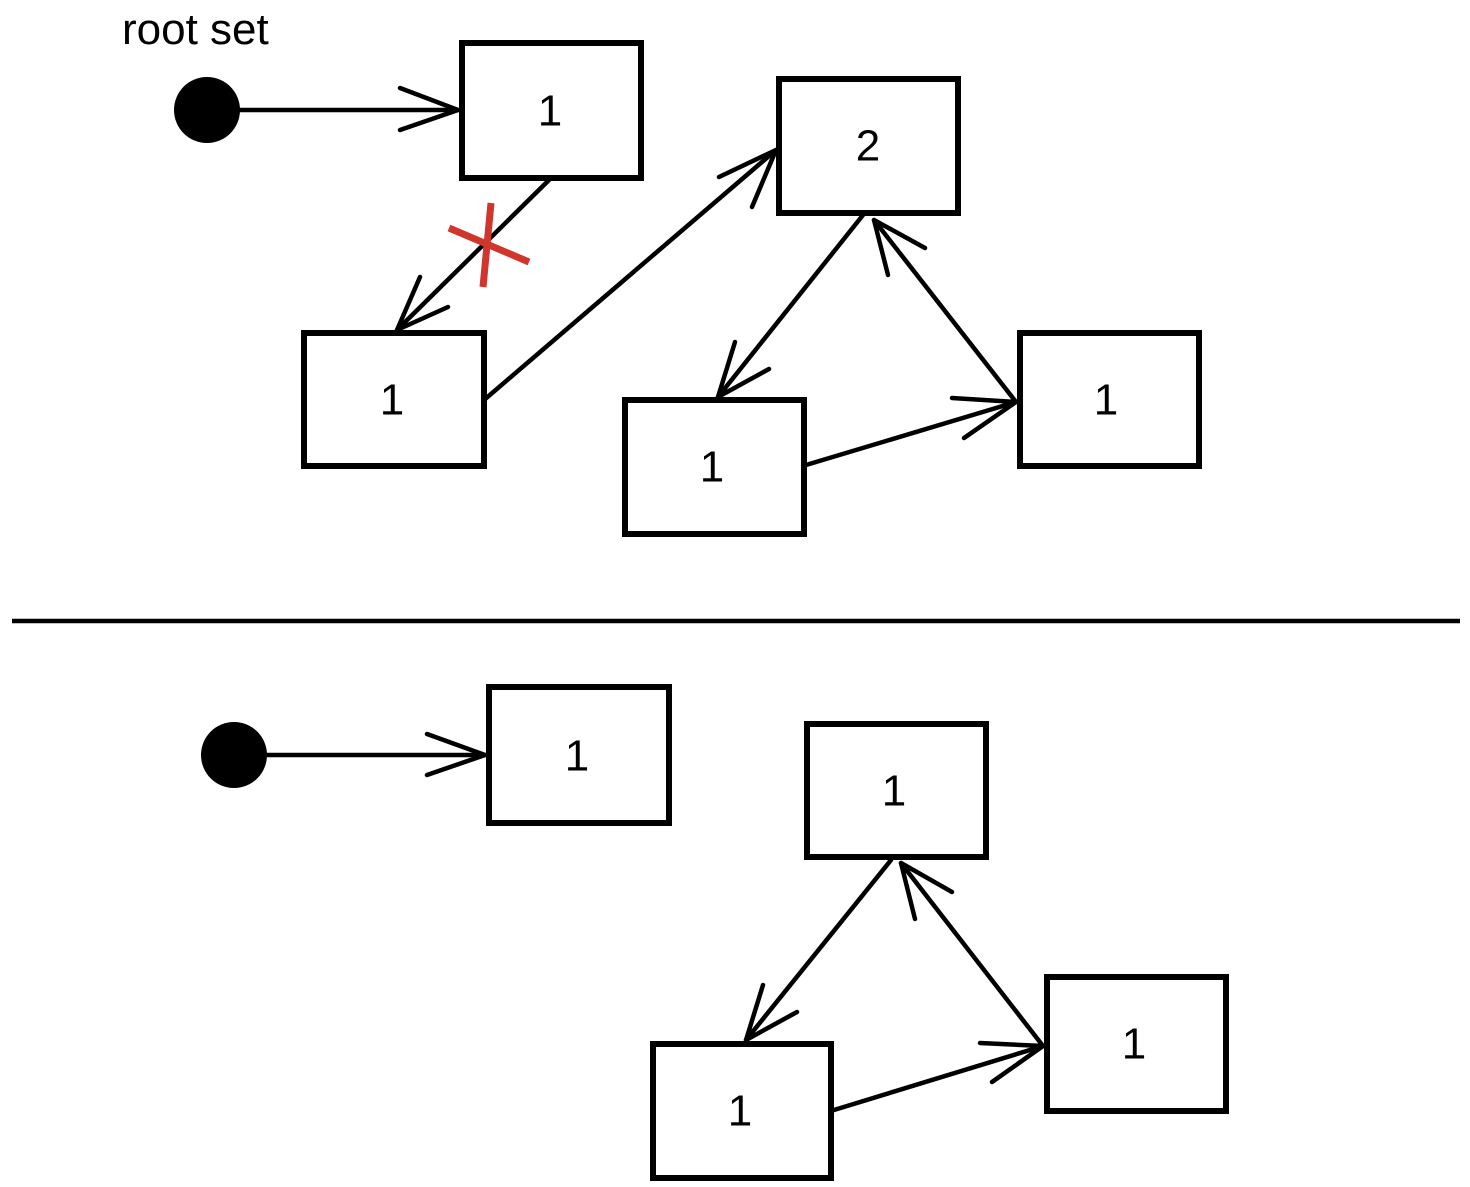 The height and width of the screenshot is (1187, 1470). What do you see at coordinates (489, 245) in the screenshot?
I see `removed-reference-mark` at bounding box center [489, 245].